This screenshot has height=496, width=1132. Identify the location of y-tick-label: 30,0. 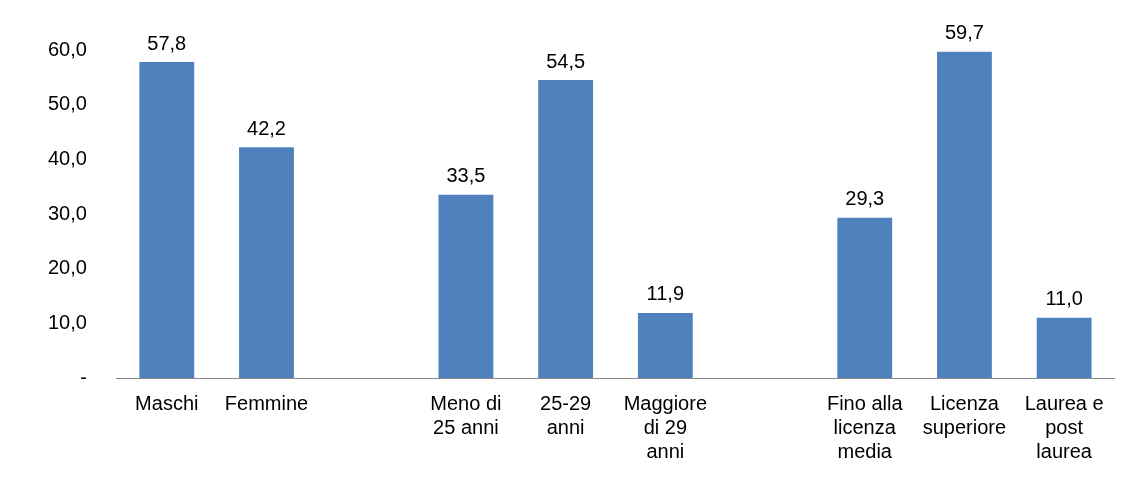
(67, 212).